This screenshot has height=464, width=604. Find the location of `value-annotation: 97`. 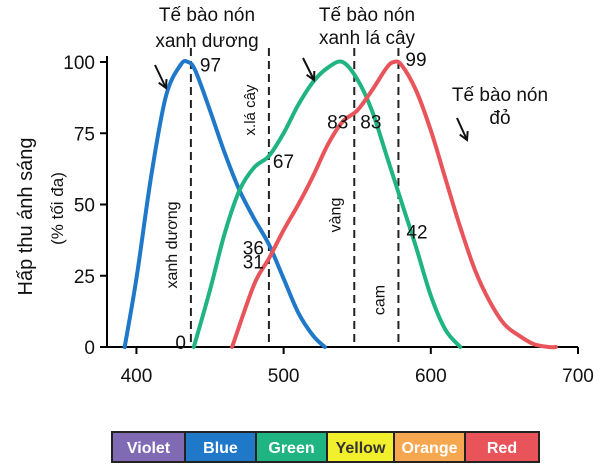

value-annotation: 97 is located at coordinates (210, 66).